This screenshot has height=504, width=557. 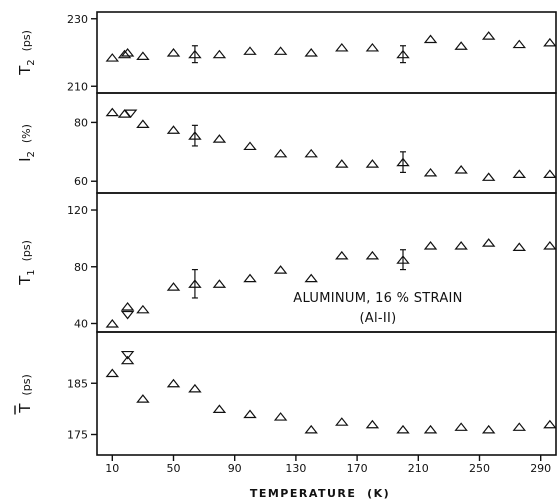 I want to click on y-axis-subscript: 2, so click(x=31, y=62).